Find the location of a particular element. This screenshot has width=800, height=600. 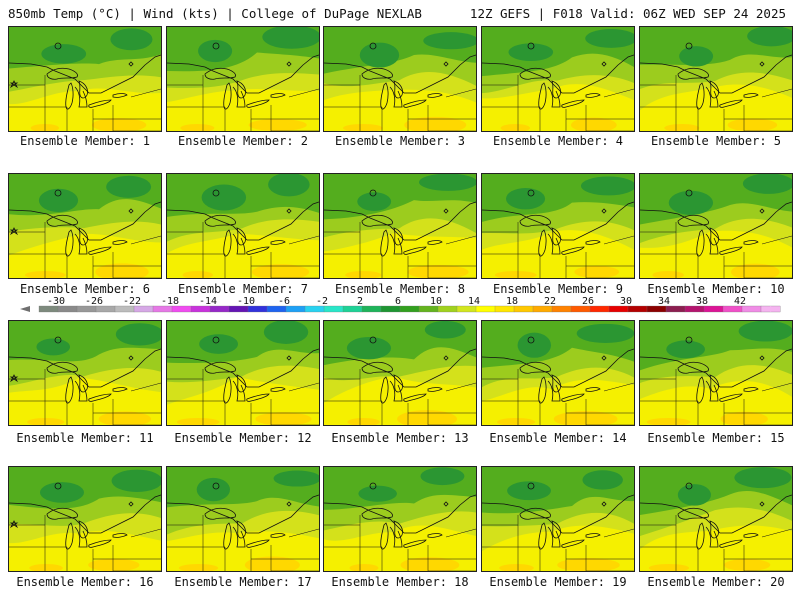

colorbar-tick-label: 30 is located at coordinates (626, 302).